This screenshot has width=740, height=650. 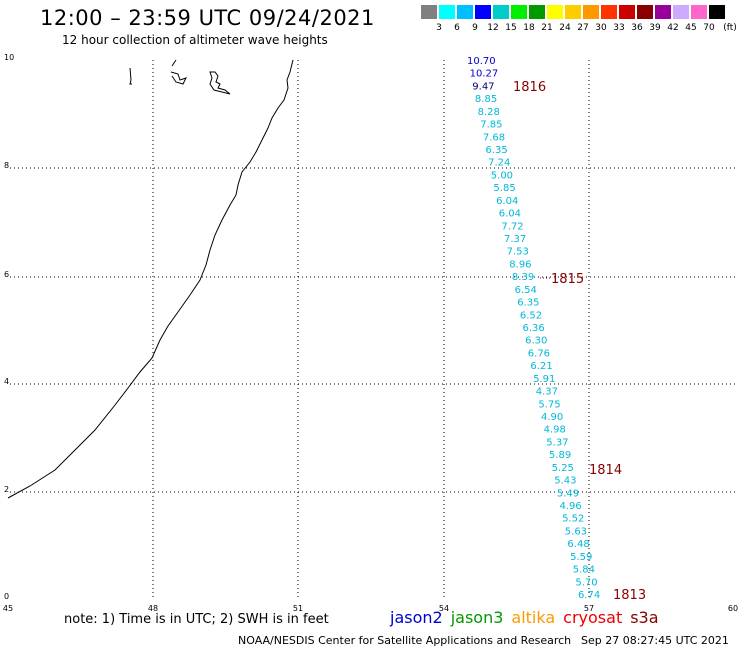 I want to click on legend-label: 9, so click(x=475, y=28).